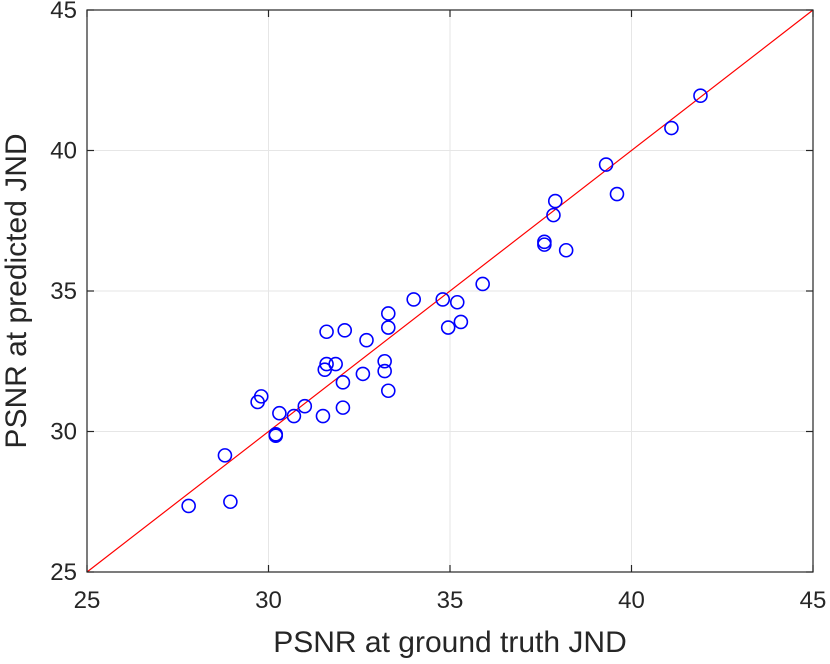 The width and height of the screenshot is (830, 664). I want to click on x-tick-label: 45, so click(813, 600).